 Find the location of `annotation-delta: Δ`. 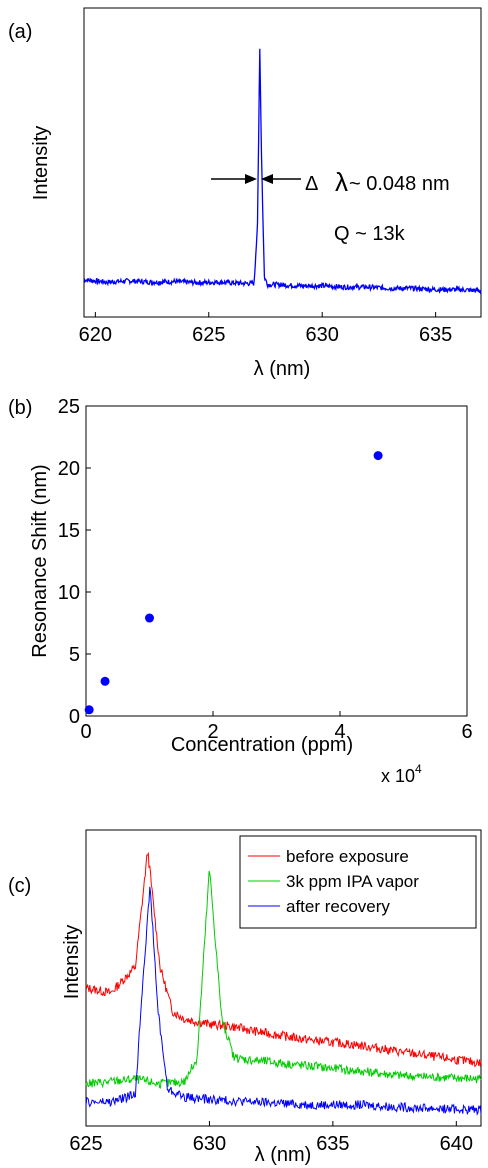

annotation-delta: Δ is located at coordinates (311, 184).